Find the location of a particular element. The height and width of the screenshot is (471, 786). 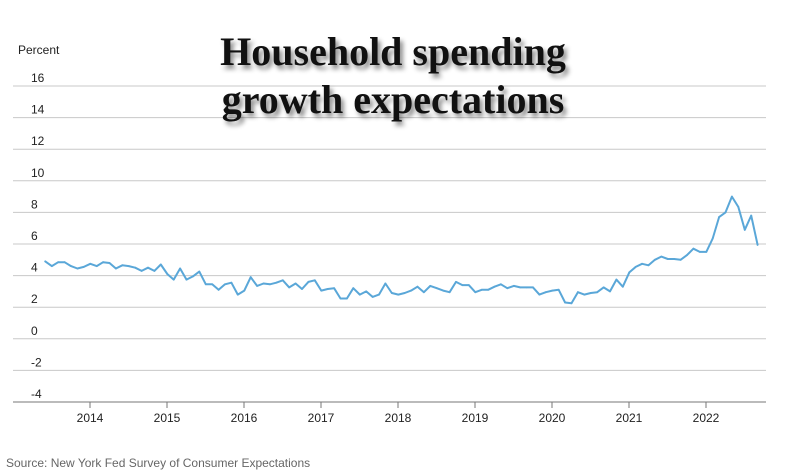

x-tick-label: 2018 is located at coordinates (398, 418).